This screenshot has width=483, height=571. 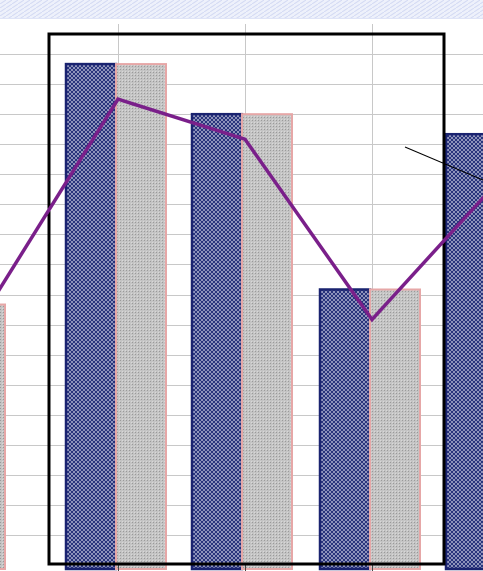 I want to click on bar-series1-cat5, so click(x=463, y=351).